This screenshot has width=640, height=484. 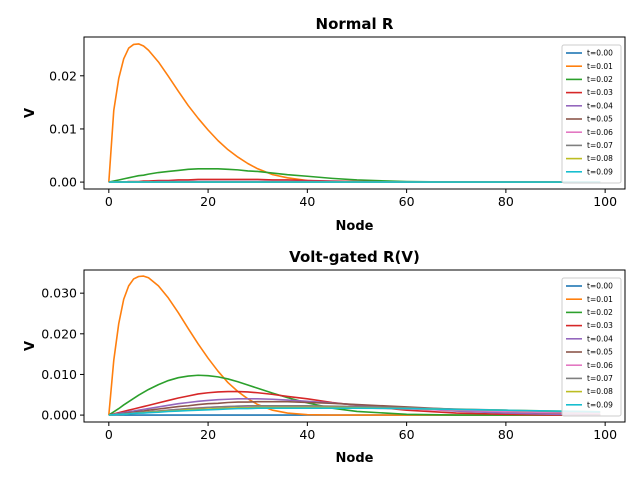 I want to click on y-tick-label: 0.01, so click(x=63, y=128).